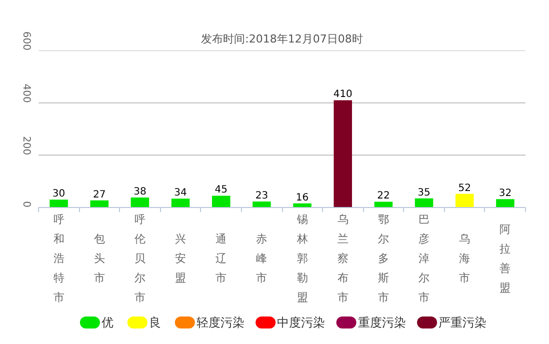  Describe the element at coordinates (26, 41) in the screenshot. I see `y-tick-label: 600` at that location.